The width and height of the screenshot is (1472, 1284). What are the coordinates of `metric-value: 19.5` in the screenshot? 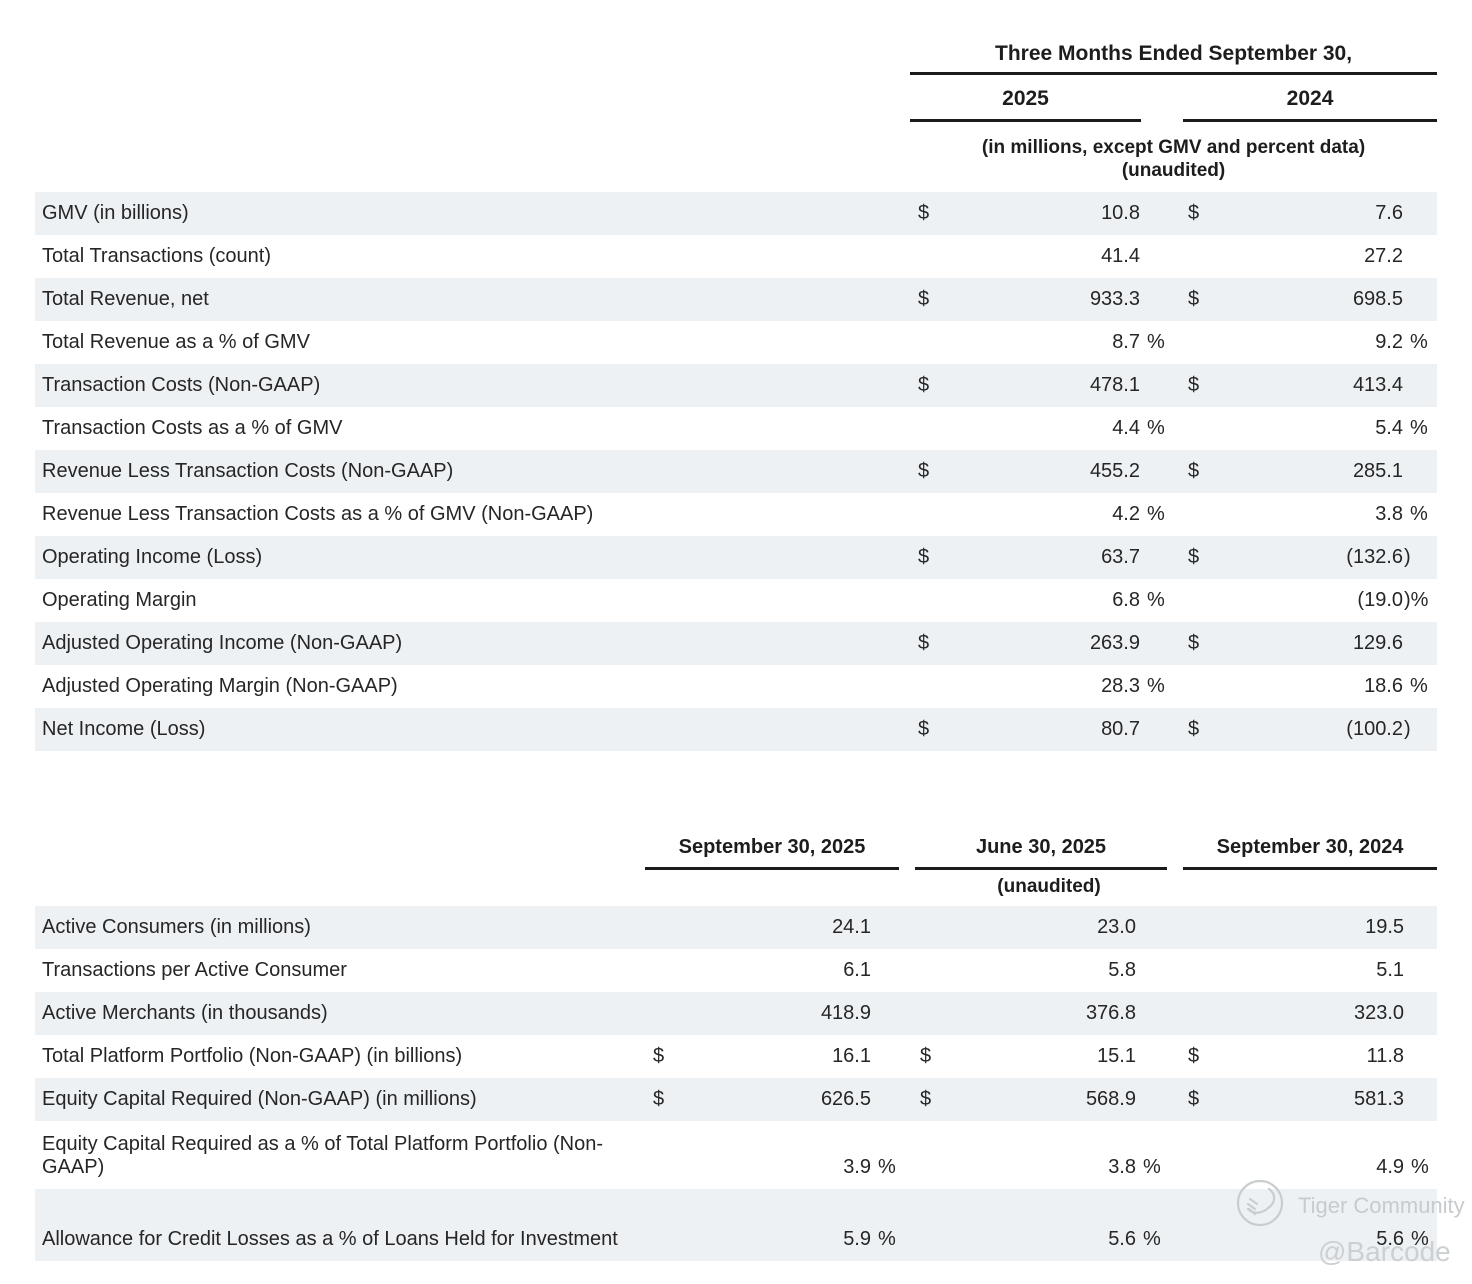 It's located at (1321, 927).